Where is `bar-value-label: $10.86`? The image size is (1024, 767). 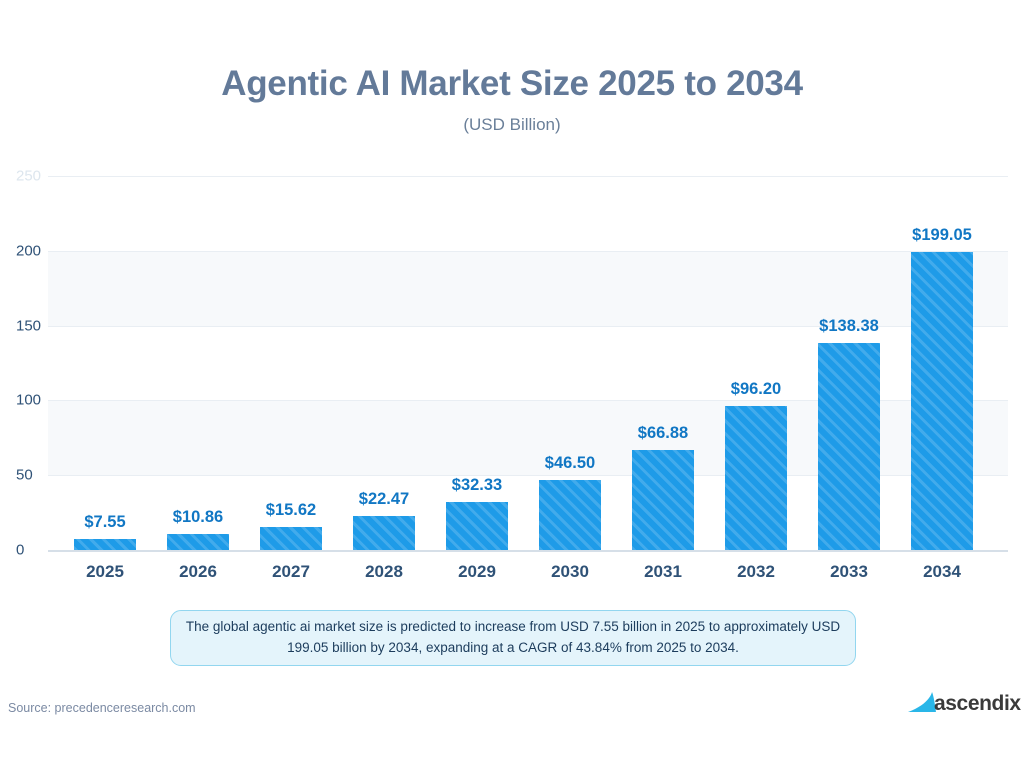
bar-value-label: $10.86 is located at coordinates (198, 516).